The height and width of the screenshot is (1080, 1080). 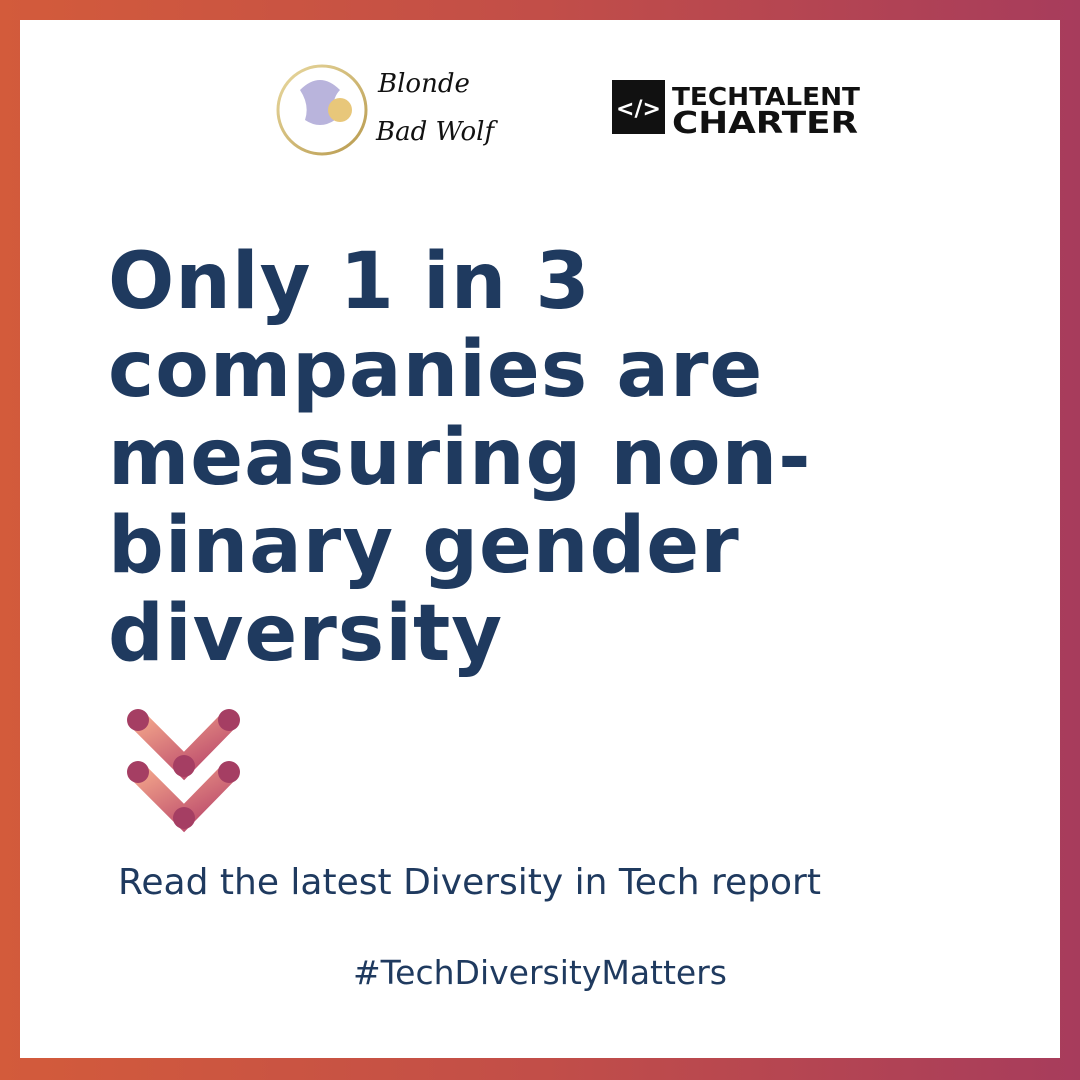 What do you see at coordinates (469, 882) in the screenshot?
I see `body-text: Read the latest Diversity in Tech report` at bounding box center [469, 882].